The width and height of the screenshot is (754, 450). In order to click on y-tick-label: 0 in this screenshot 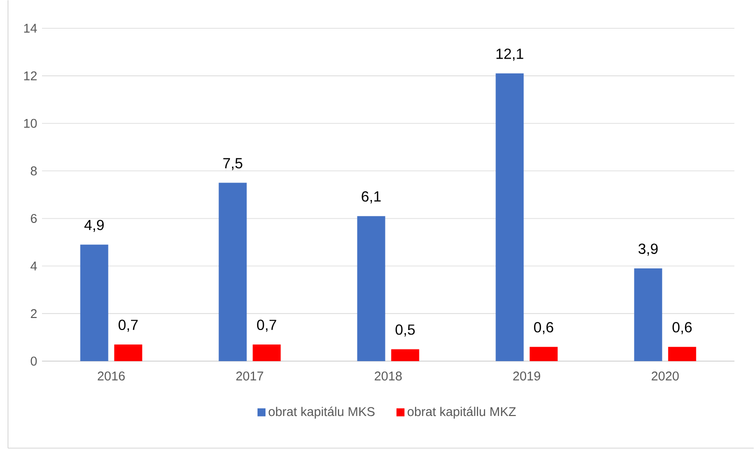, I will do `click(33, 361)`.